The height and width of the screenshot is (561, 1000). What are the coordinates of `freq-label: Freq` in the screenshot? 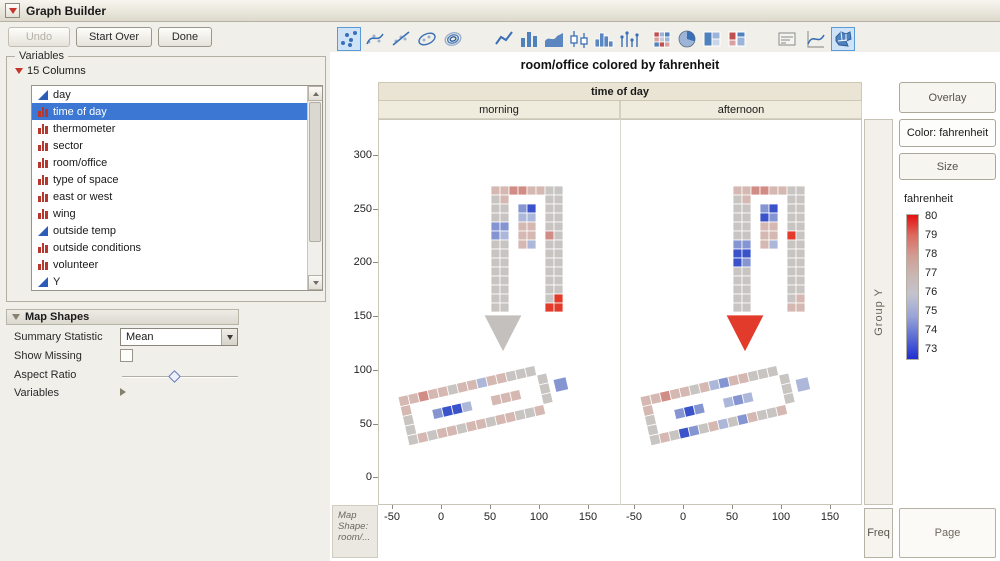 It's located at (878, 533).